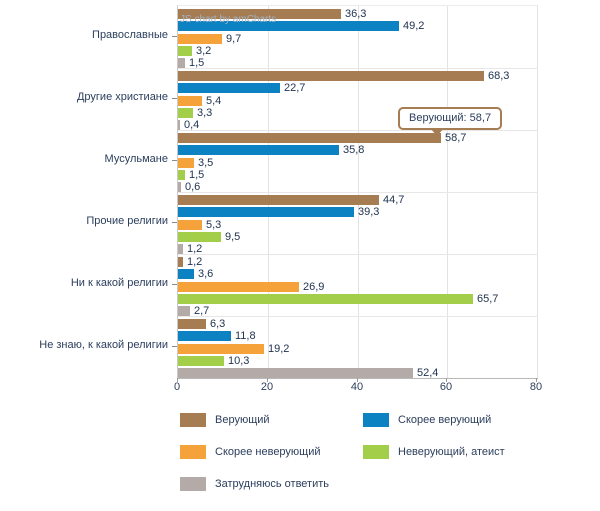 The height and width of the screenshot is (511, 600). I want to click on legend-label: Неверующий, атеист, so click(451, 452).